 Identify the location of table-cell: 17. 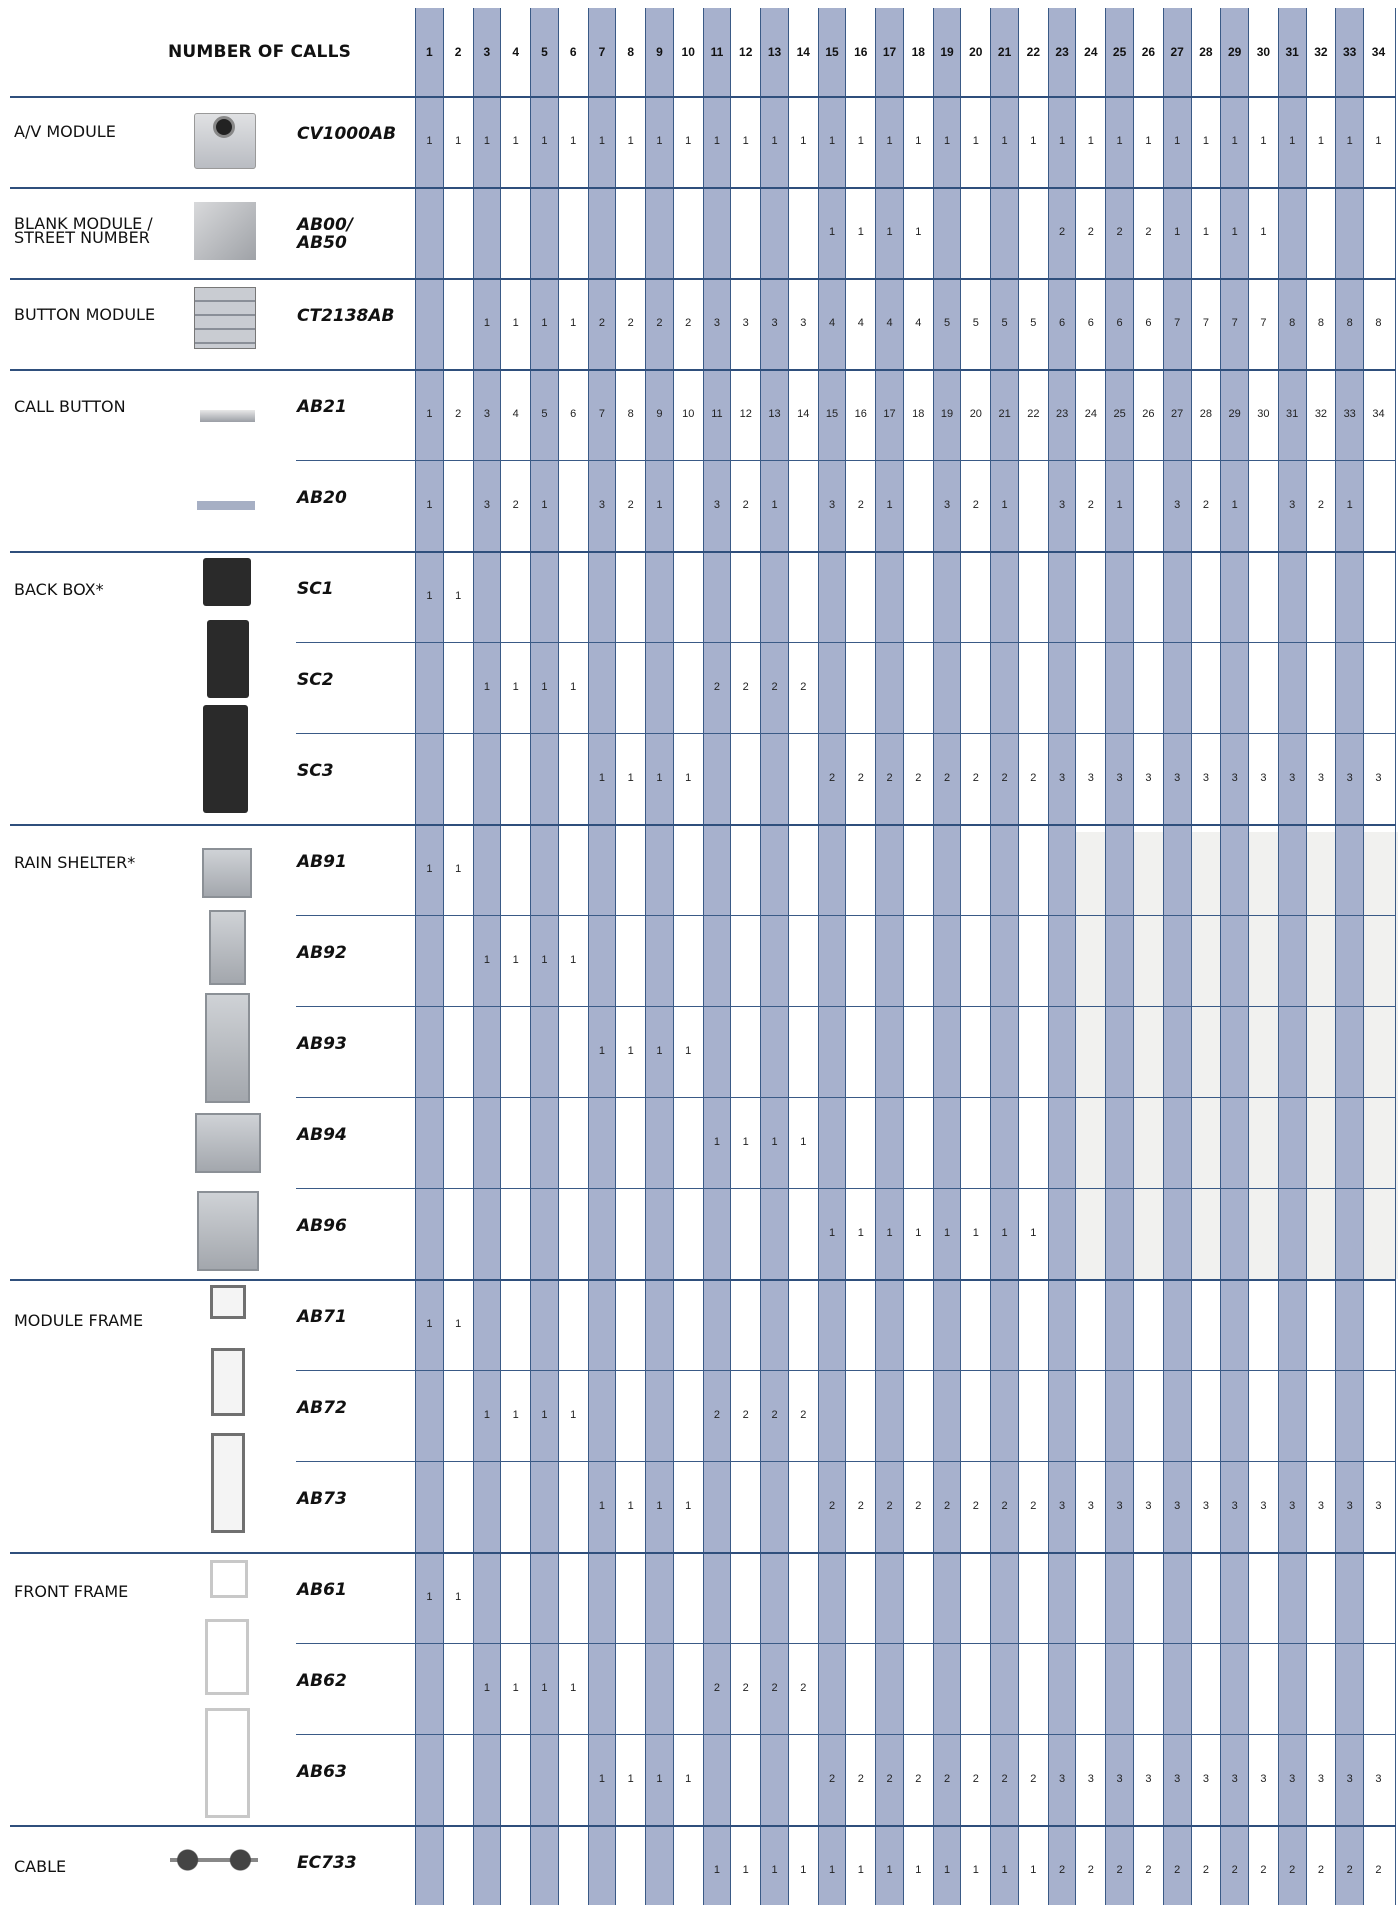
(889, 413).